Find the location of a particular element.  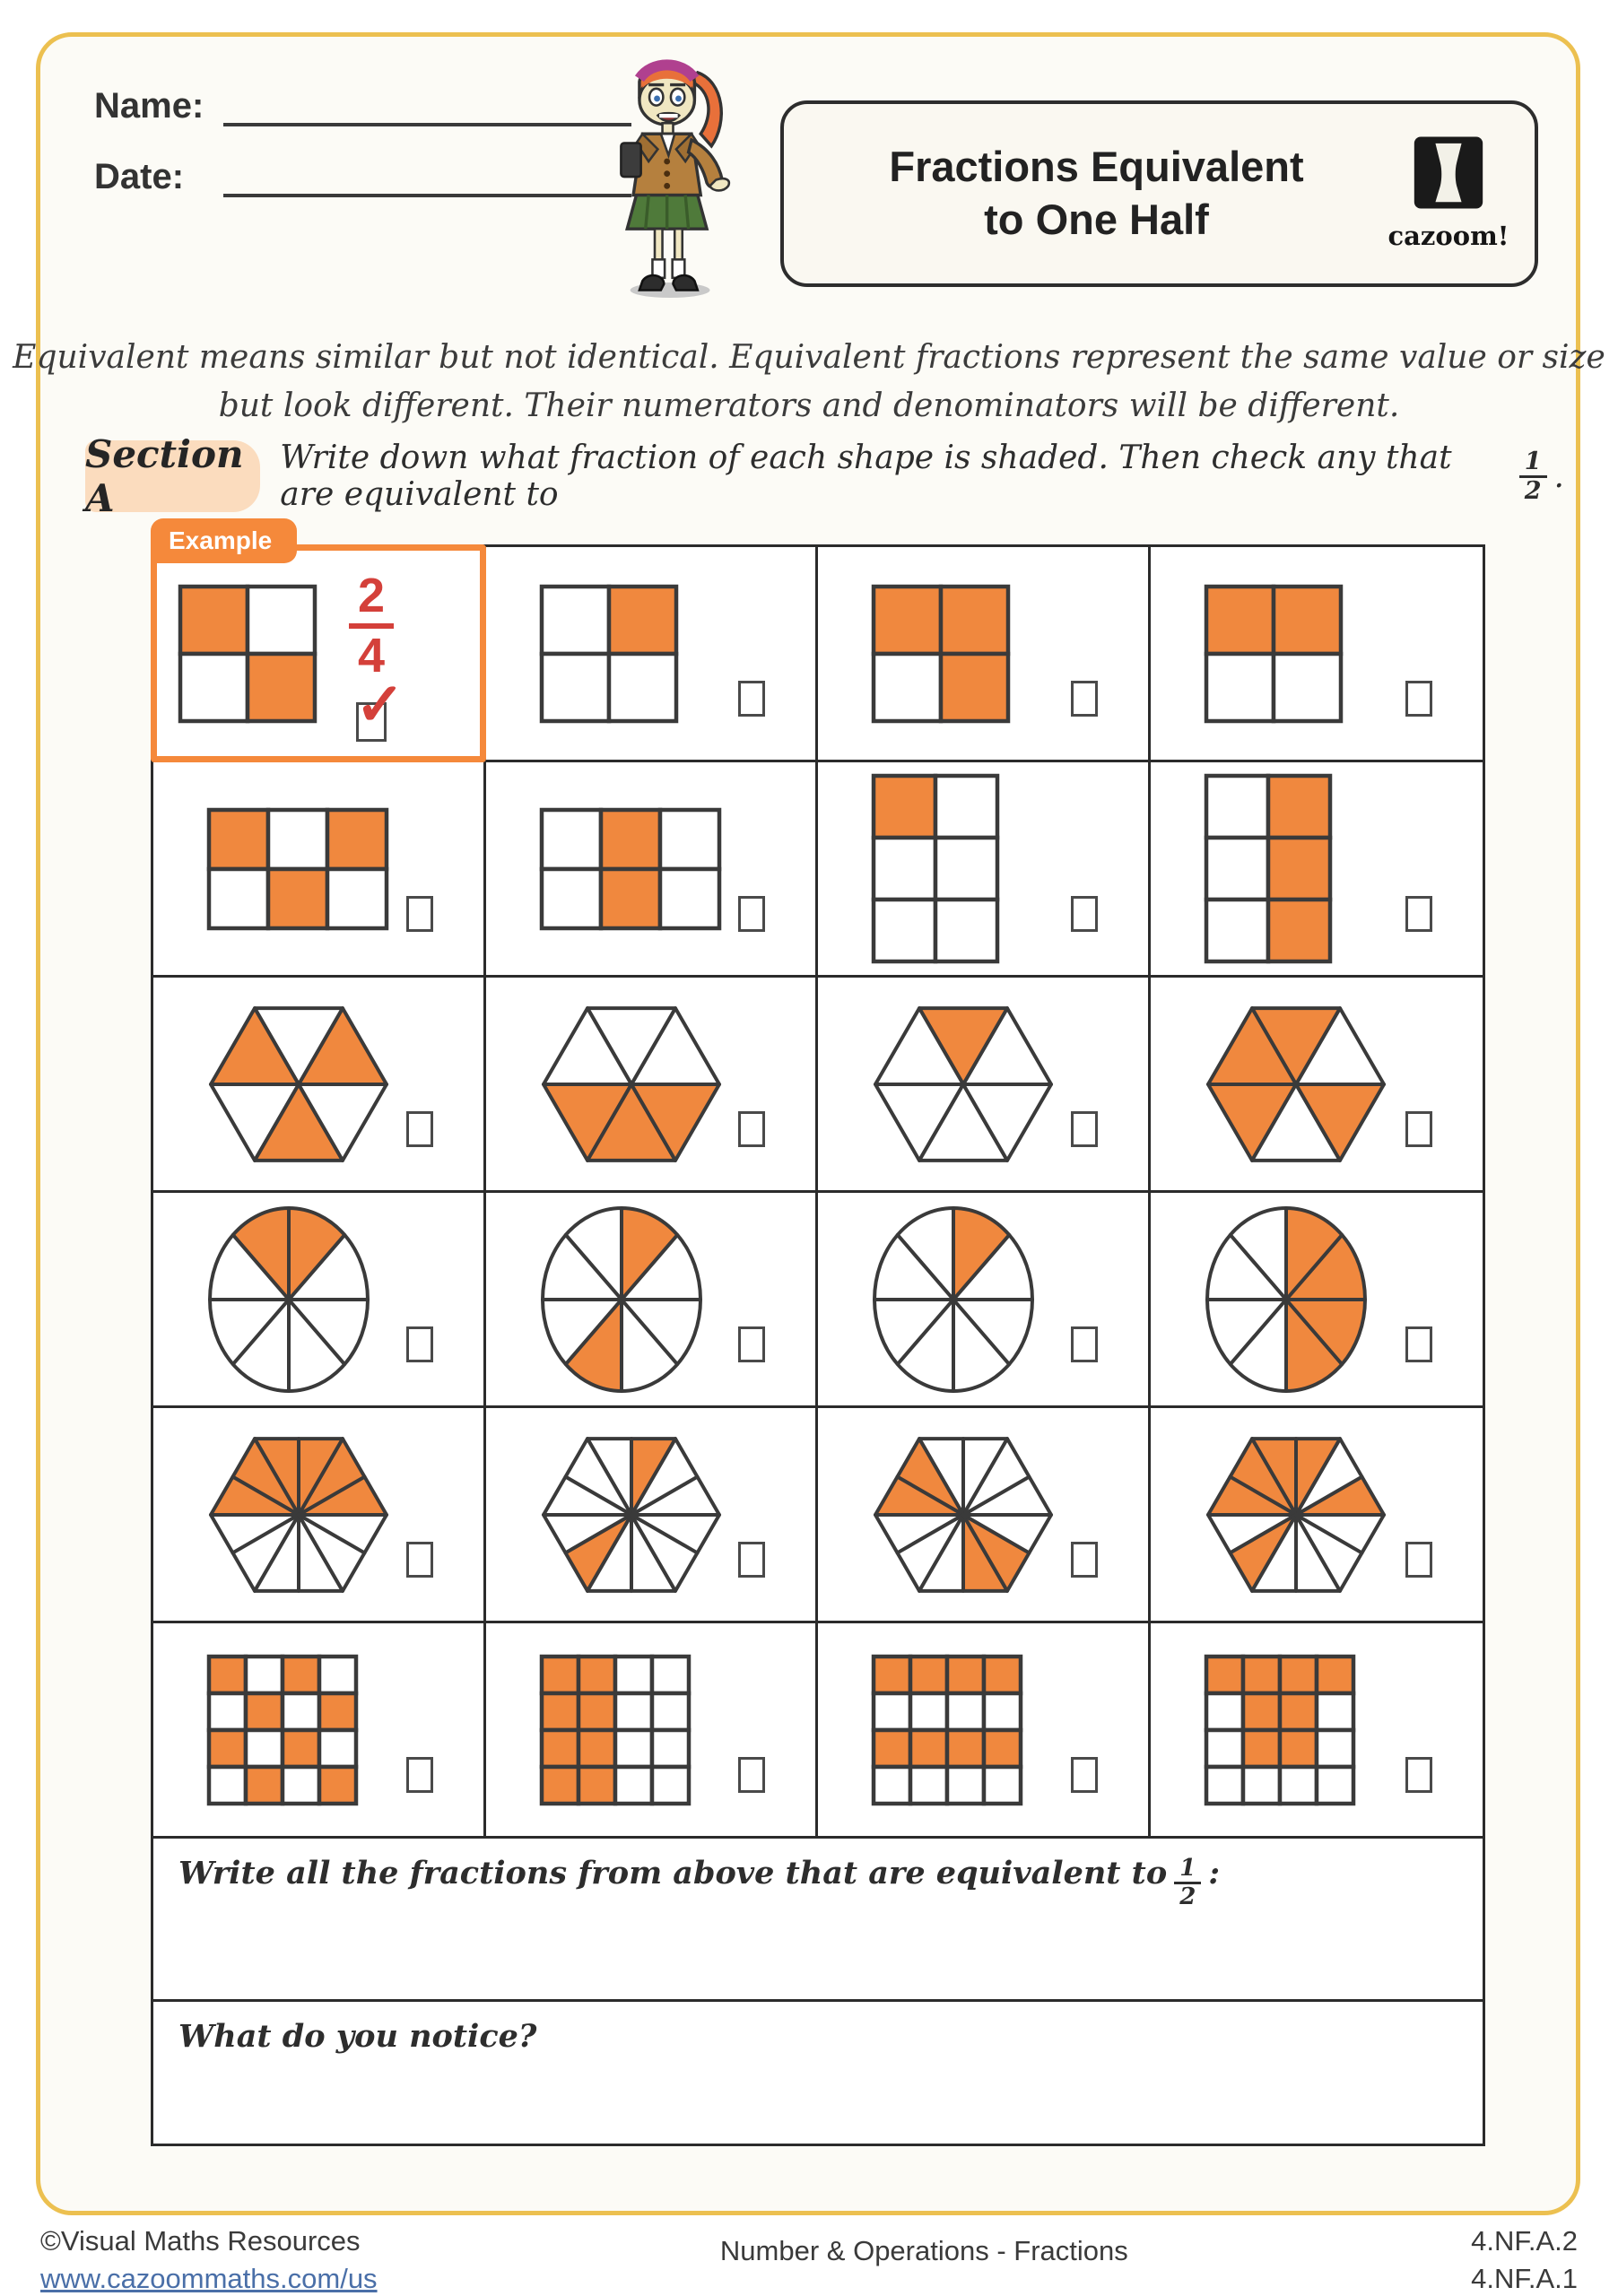

name-label: Name: is located at coordinates (149, 106).